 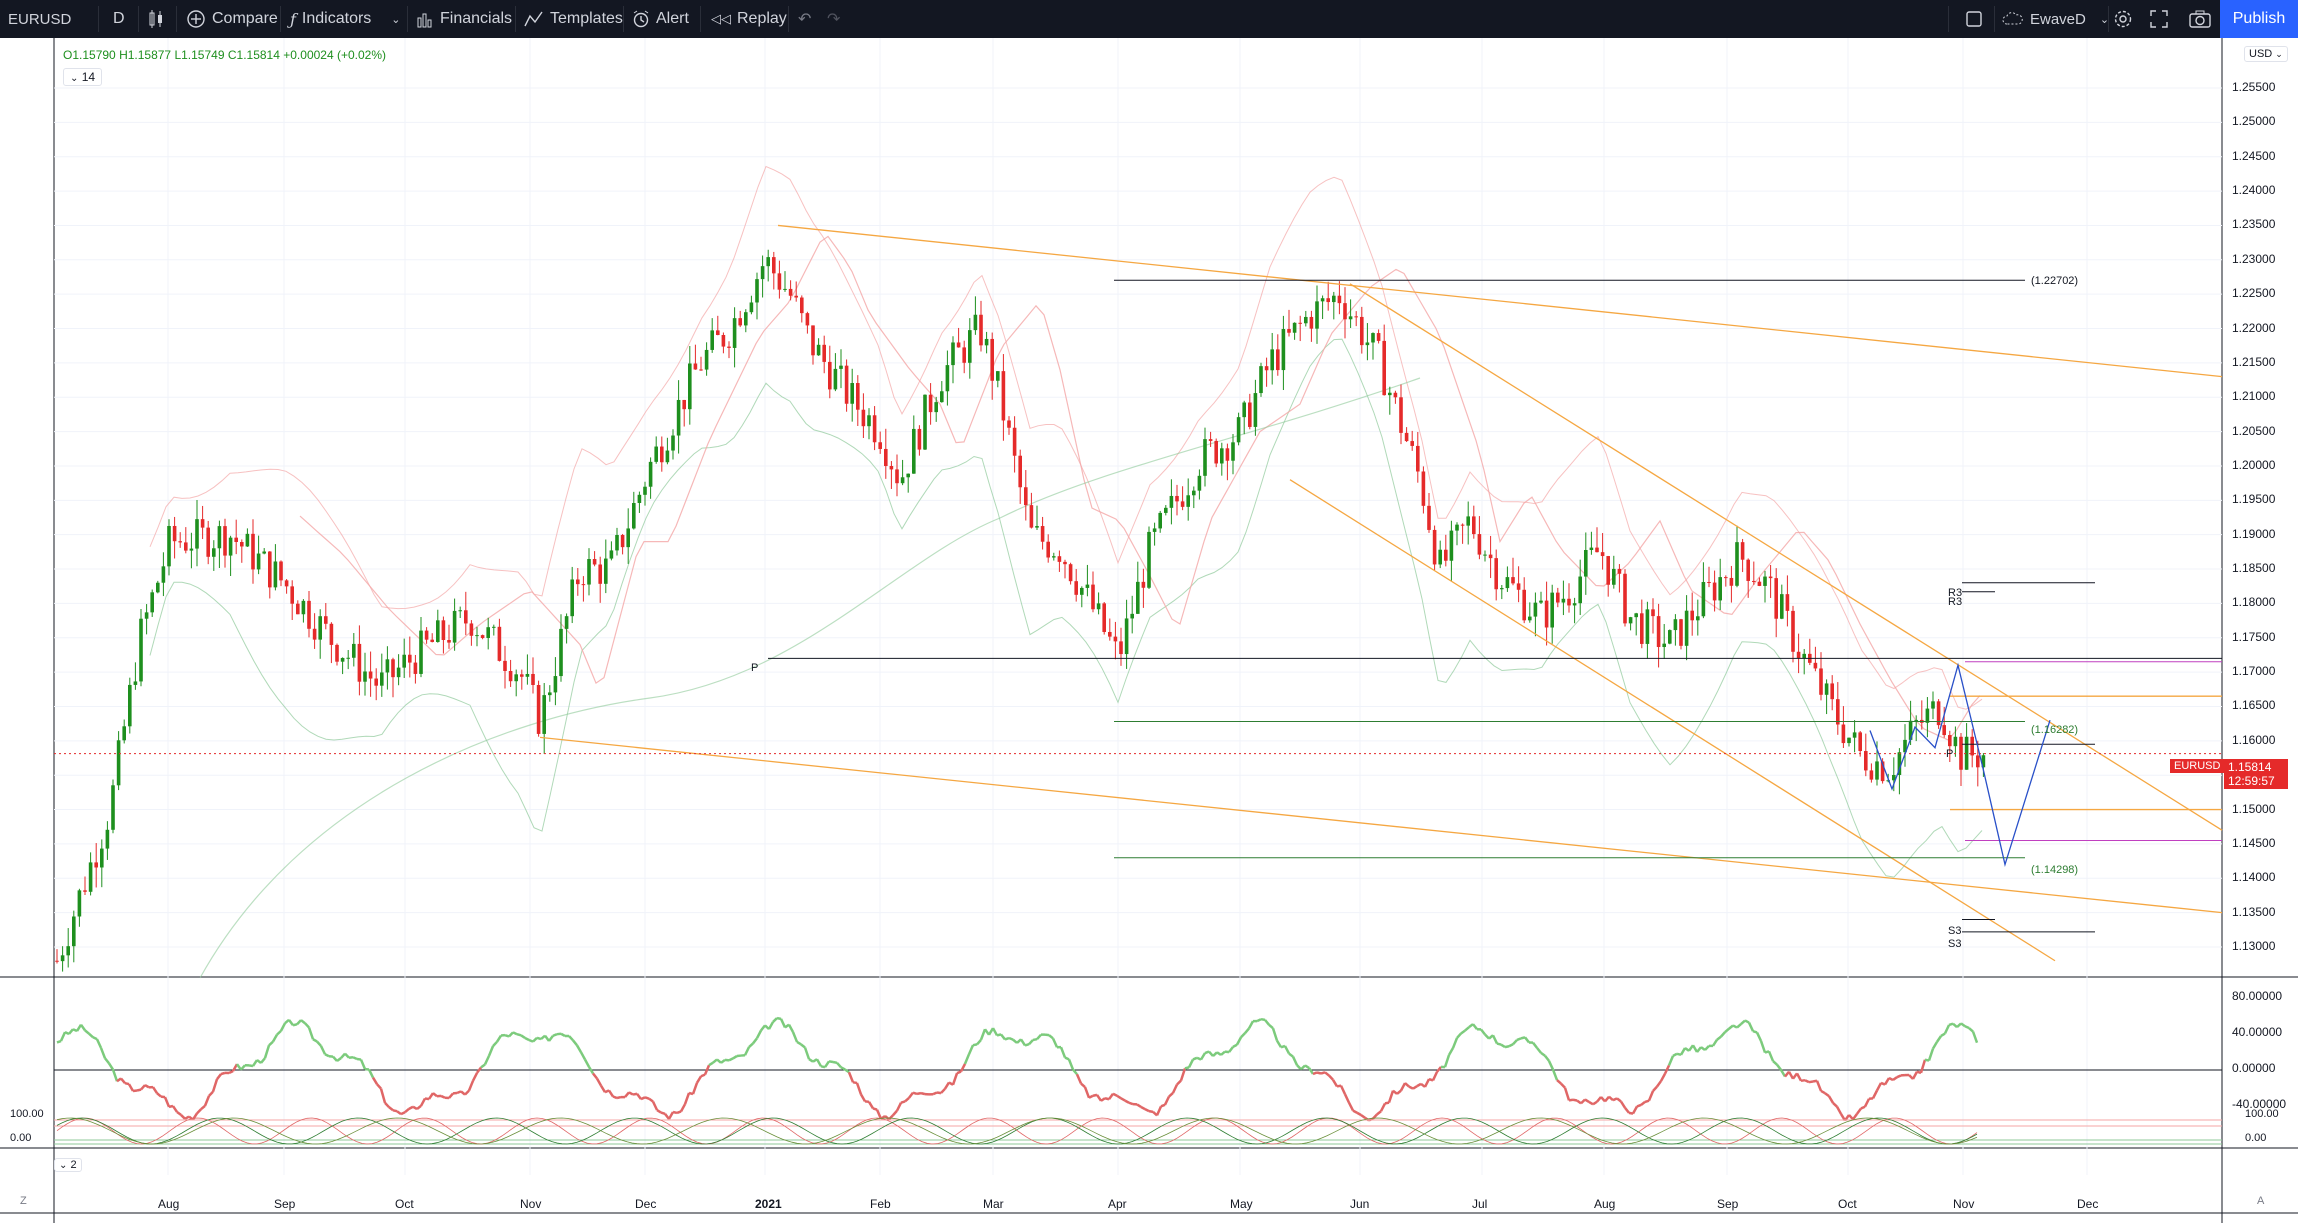 What do you see at coordinates (345, 19) in the screenshot?
I see `indicators-button: ƒ Indicators ⌄` at bounding box center [345, 19].